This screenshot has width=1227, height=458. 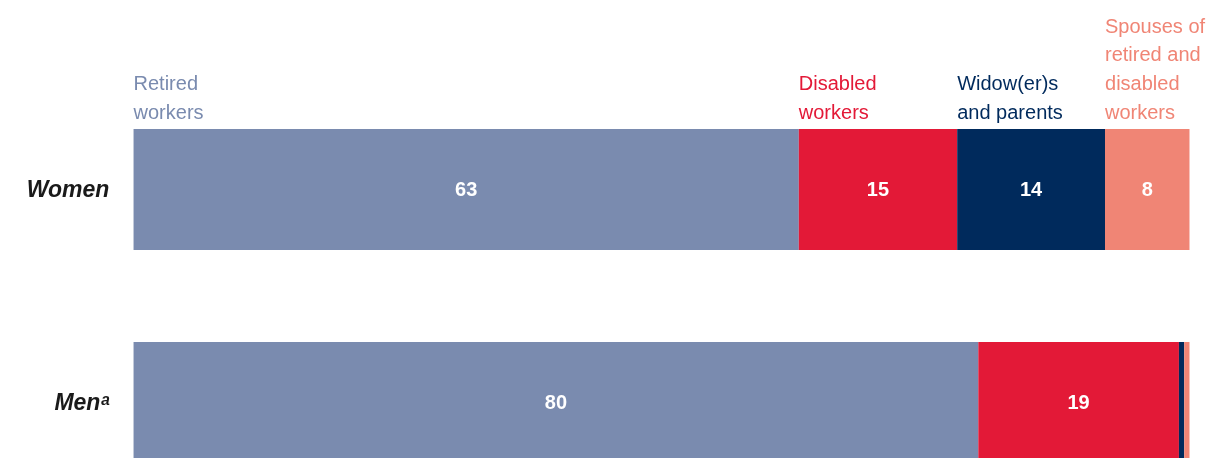 I want to click on series-label: Spouses of retired and disabled workers, so click(x=1155, y=68).